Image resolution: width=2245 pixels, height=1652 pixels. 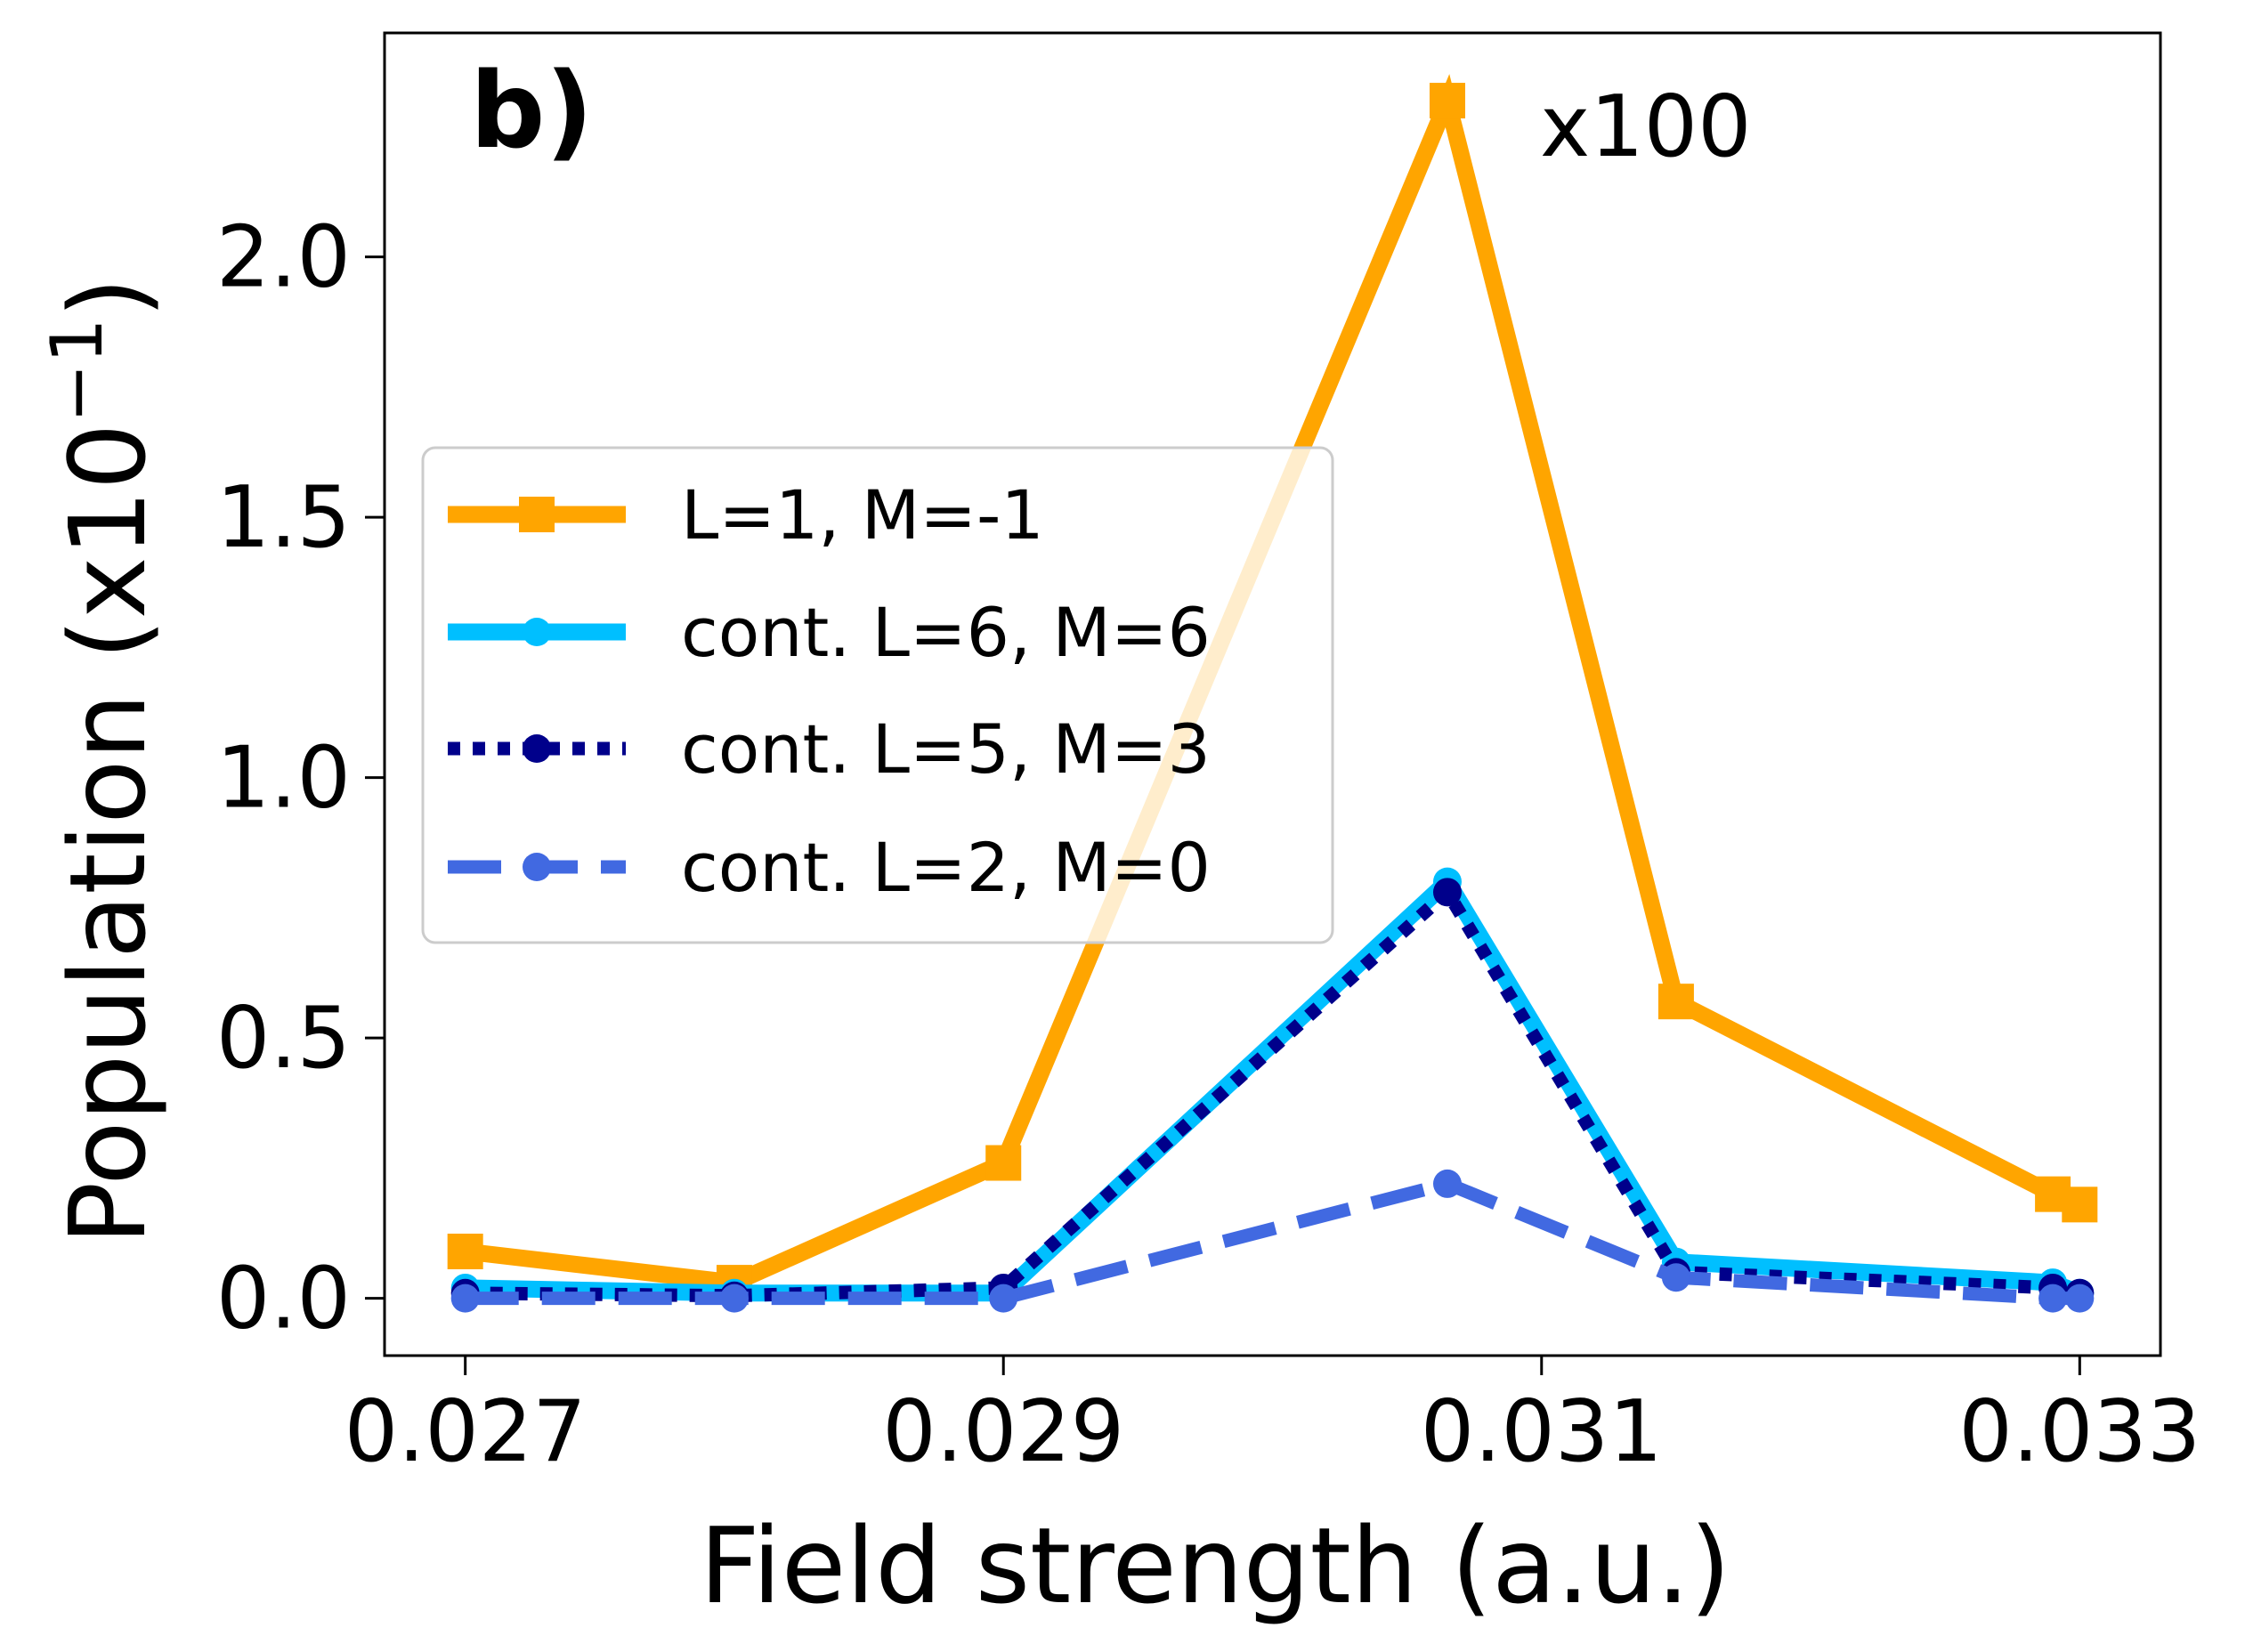 What do you see at coordinates (283, 1299) in the screenshot?
I see `y-tick-label: 0.0` at bounding box center [283, 1299].